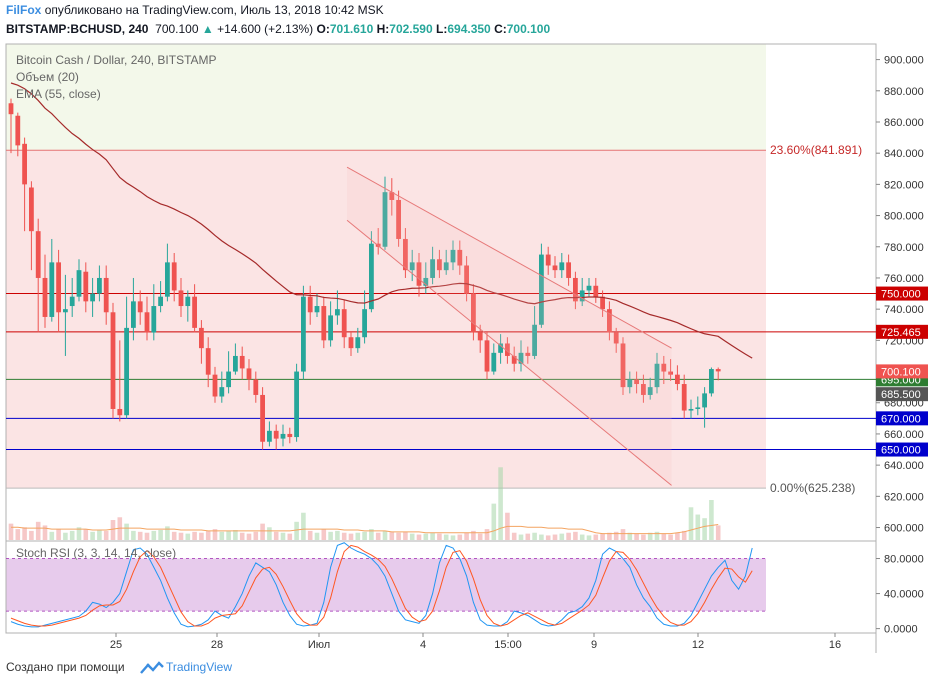  Describe the element at coordinates (177, 29) in the screenshot. I see `last-price: 700.100` at that location.